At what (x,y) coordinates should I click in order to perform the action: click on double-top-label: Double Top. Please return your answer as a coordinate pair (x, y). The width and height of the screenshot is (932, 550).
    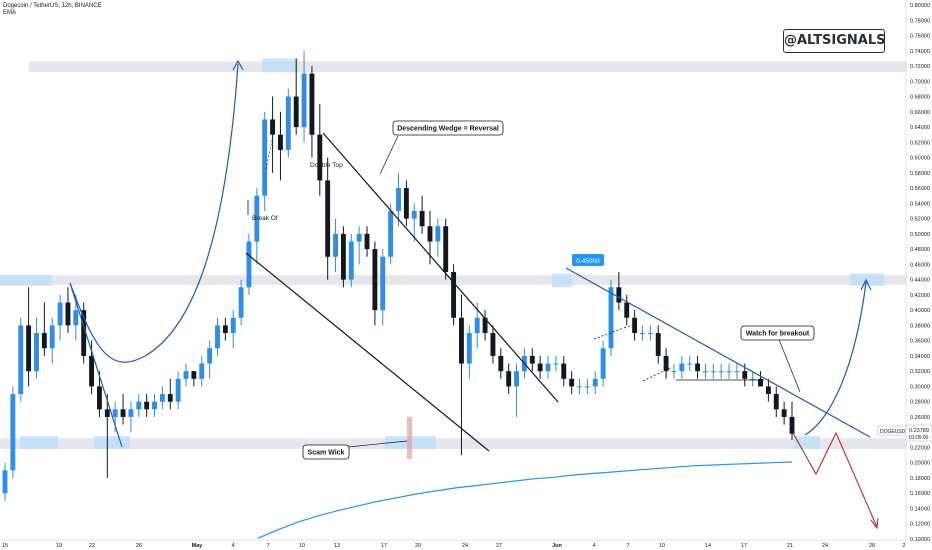
    Looking at the image, I should click on (326, 165).